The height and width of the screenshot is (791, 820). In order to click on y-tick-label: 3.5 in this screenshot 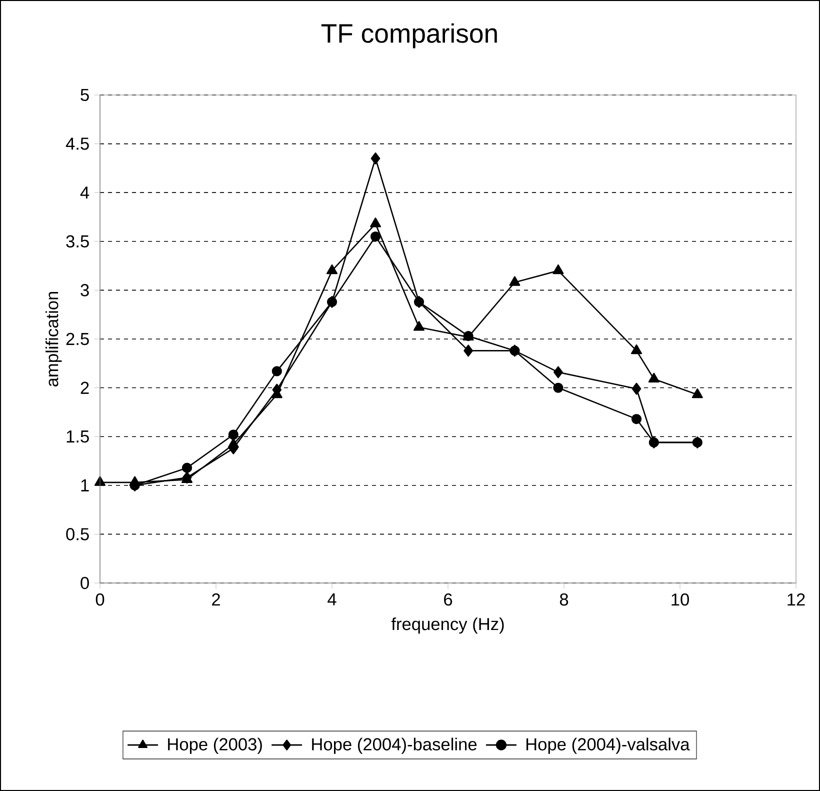, I will do `click(77, 241)`.